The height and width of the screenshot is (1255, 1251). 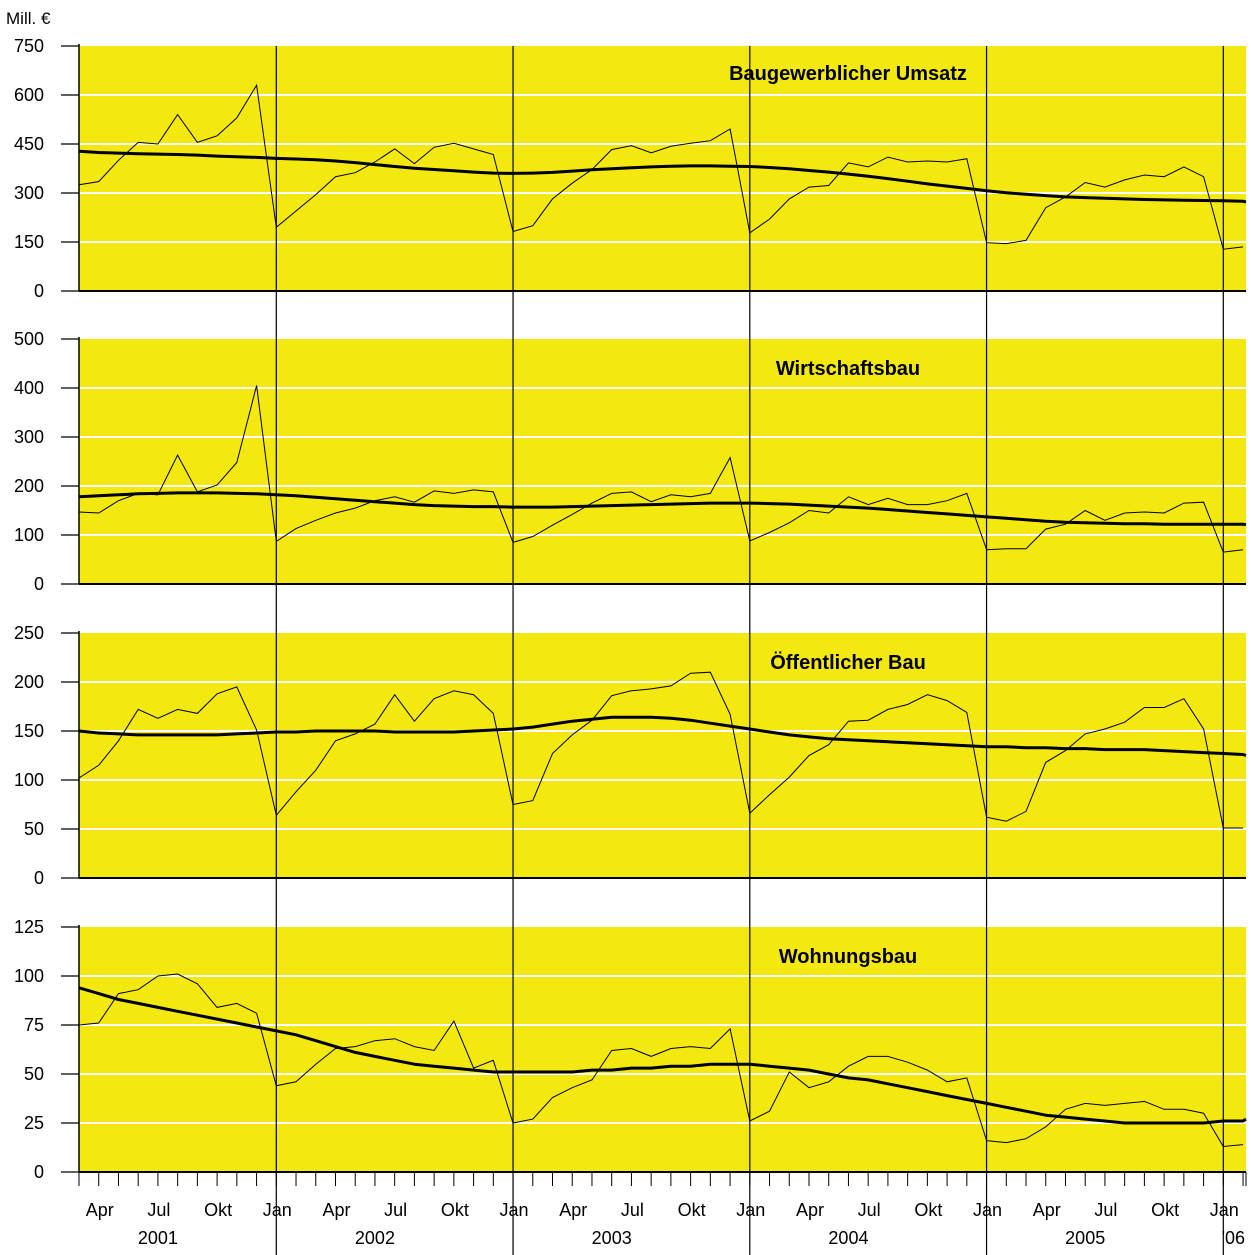 What do you see at coordinates (29, 927) in the screenshot?
I see `y-tick-label: 125` at bounding box center [29, 927].